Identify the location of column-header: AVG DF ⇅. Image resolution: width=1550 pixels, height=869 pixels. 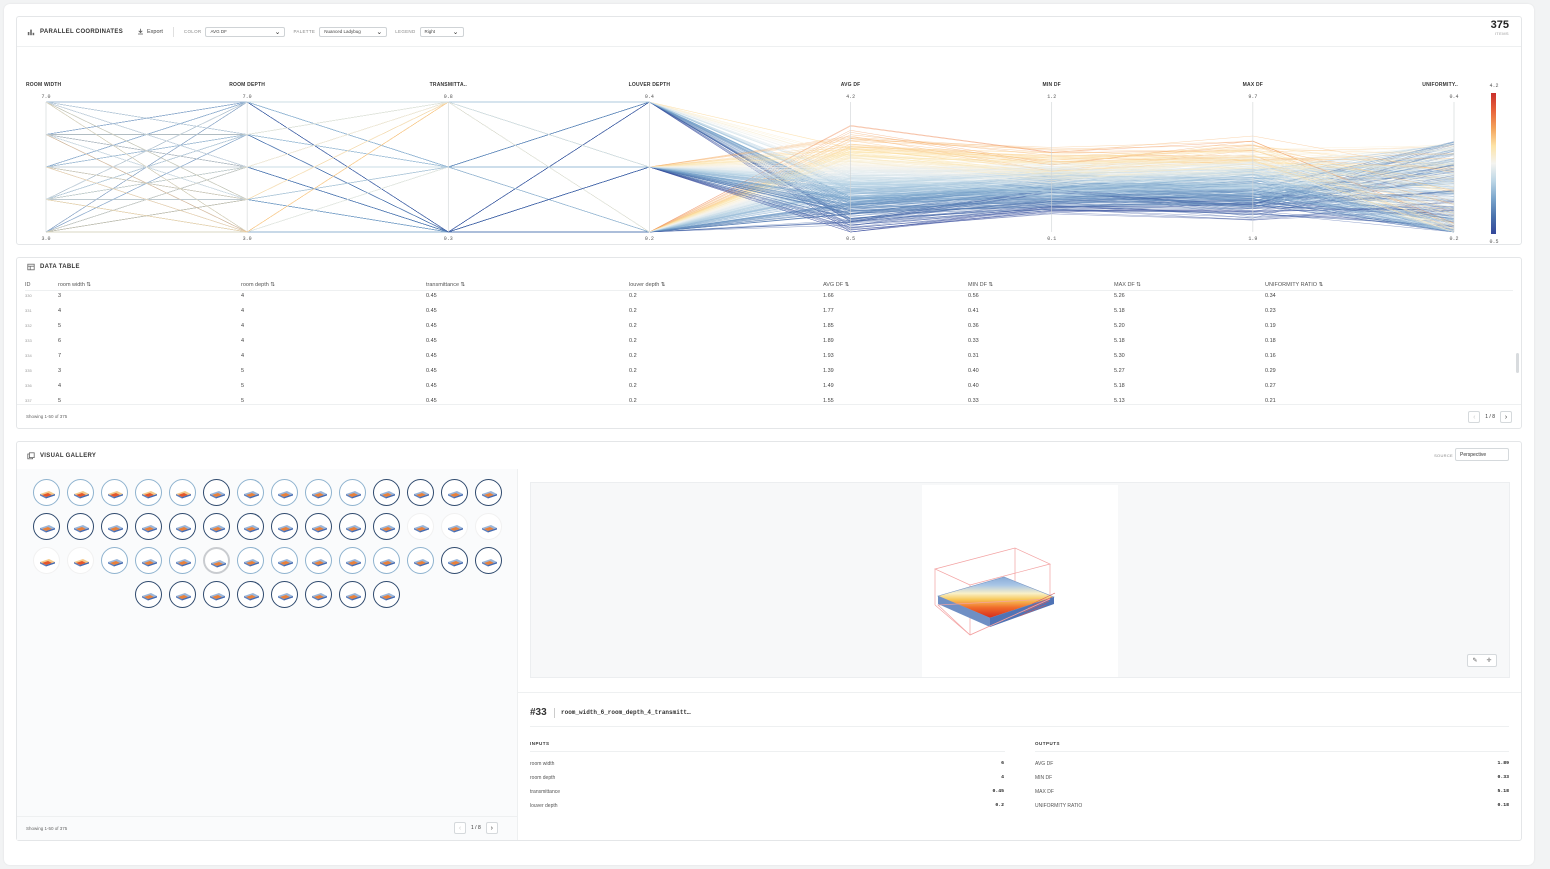
(836, 285).